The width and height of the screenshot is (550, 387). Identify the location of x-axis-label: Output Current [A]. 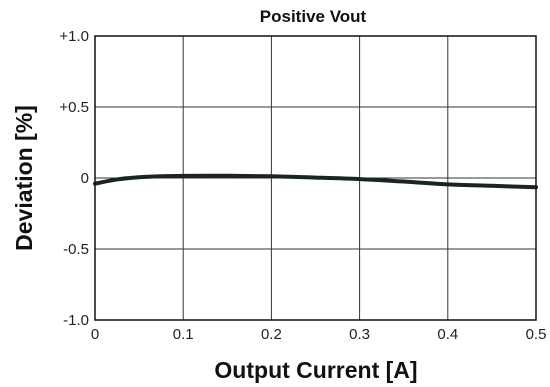
(315, 370).